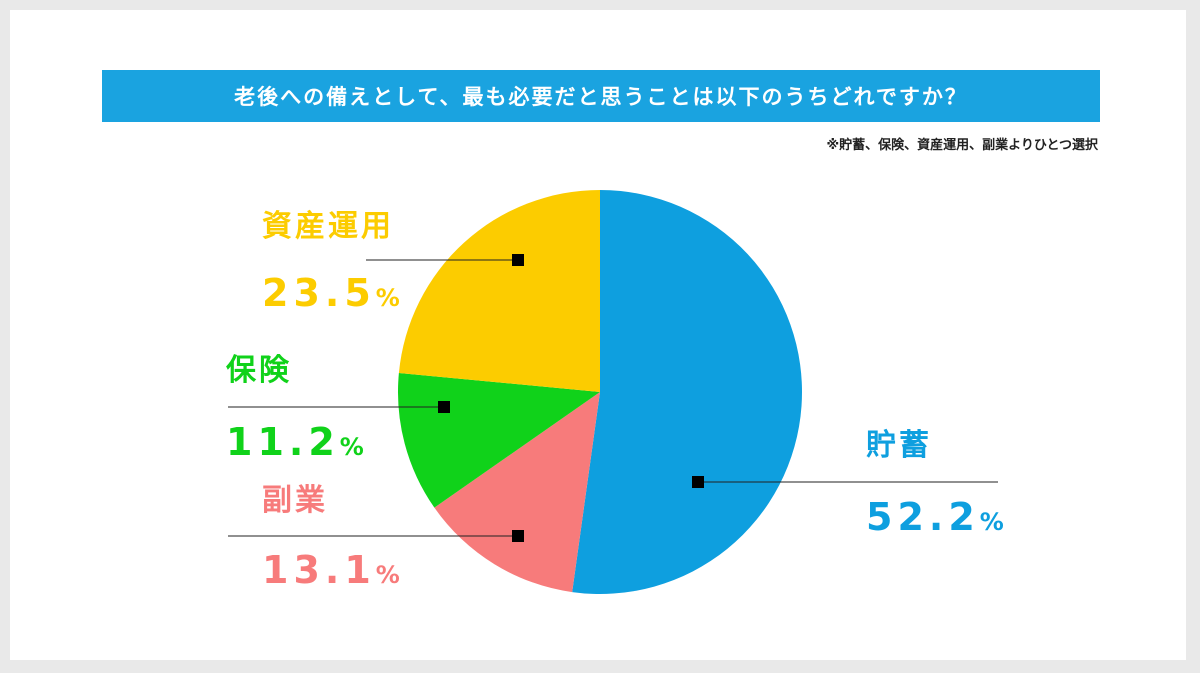  I want to click on question-title: 老後への備えとして、最も必要だと思うことは以下のうちどれですか？, so click(601, 96).